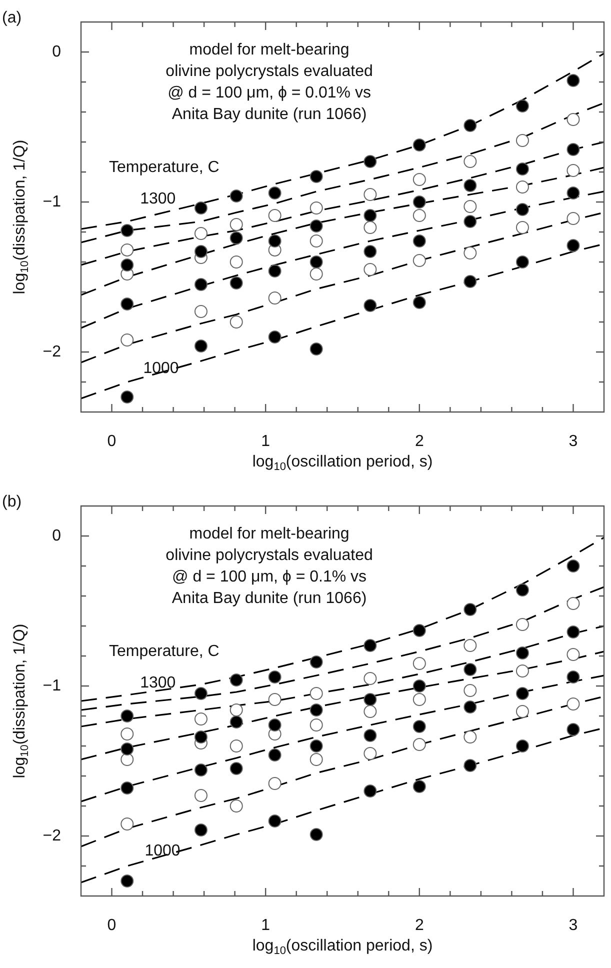 Image resolution: width=611 pixels, height=968 pixels. What do you see at coordinates (12, 17) in the screenshot?
I see `chart-title: (a)` at bounding box center [12, 17].